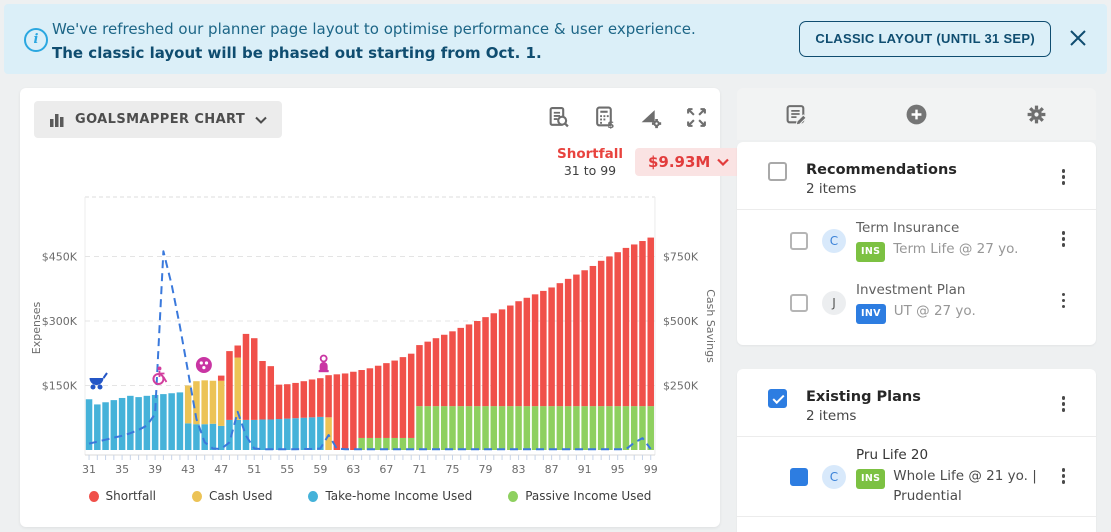  What do you see at coordinates (777, 398) in the screenshot?
I see `existing-plans-checkbox` at bounding box center [777, 398].